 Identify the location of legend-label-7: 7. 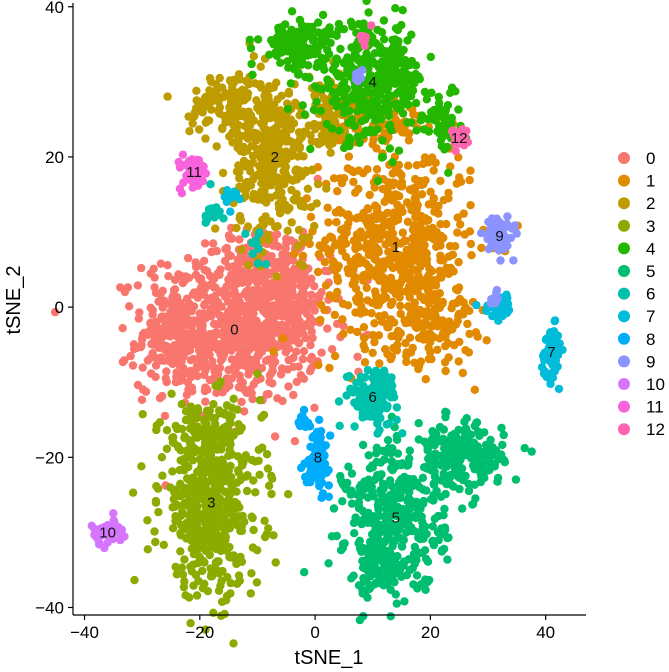
(650, 316).